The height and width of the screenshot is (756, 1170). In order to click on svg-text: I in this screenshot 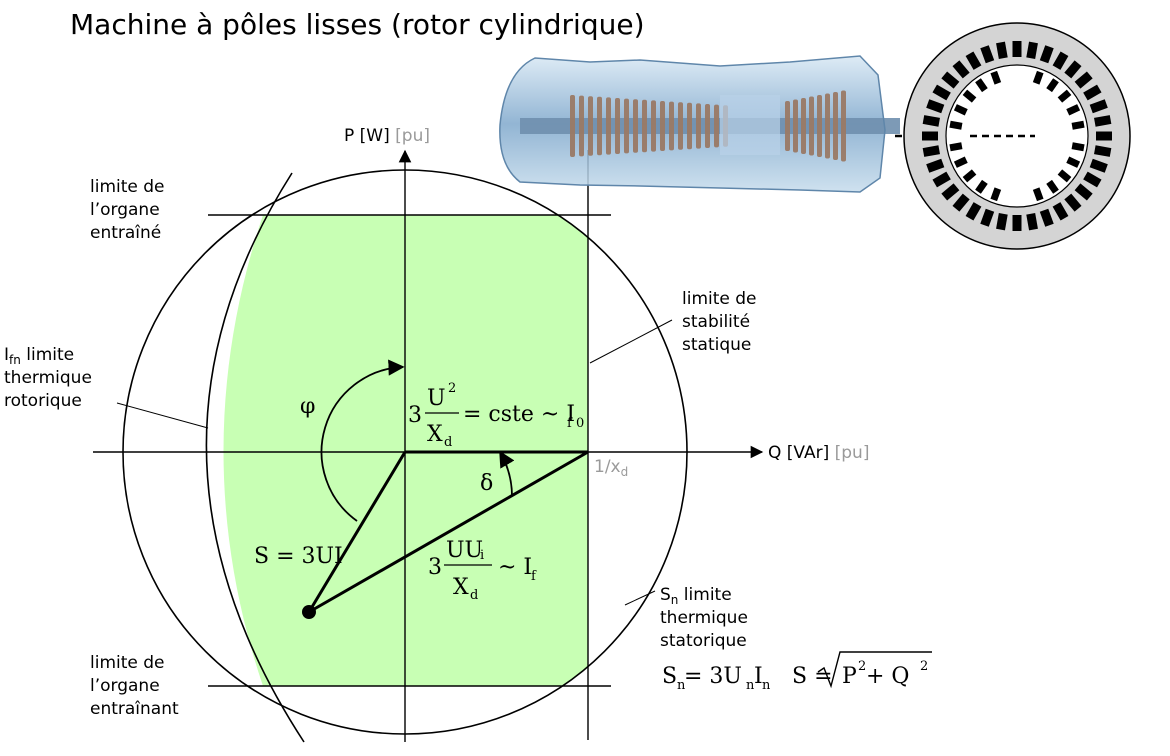, I will do `click(758, 676)`.